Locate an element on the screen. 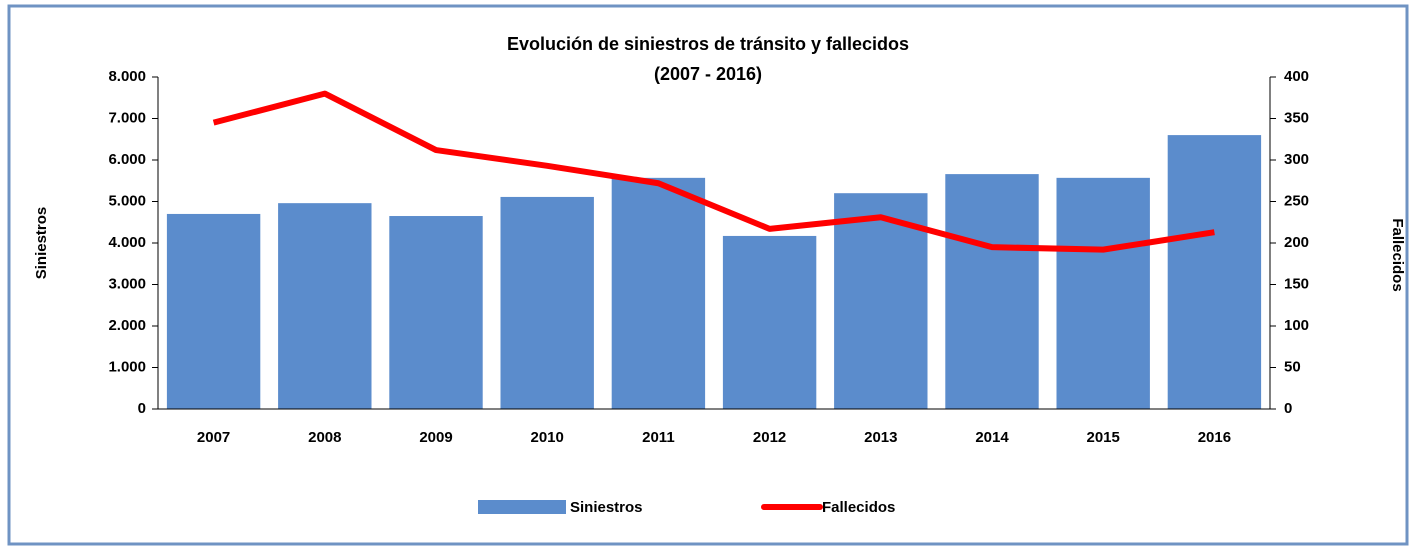 The width and height of the screenshot is (1416, 555). chart-subtitle: (2007 - 2016) is located at coordinates (708, 74).